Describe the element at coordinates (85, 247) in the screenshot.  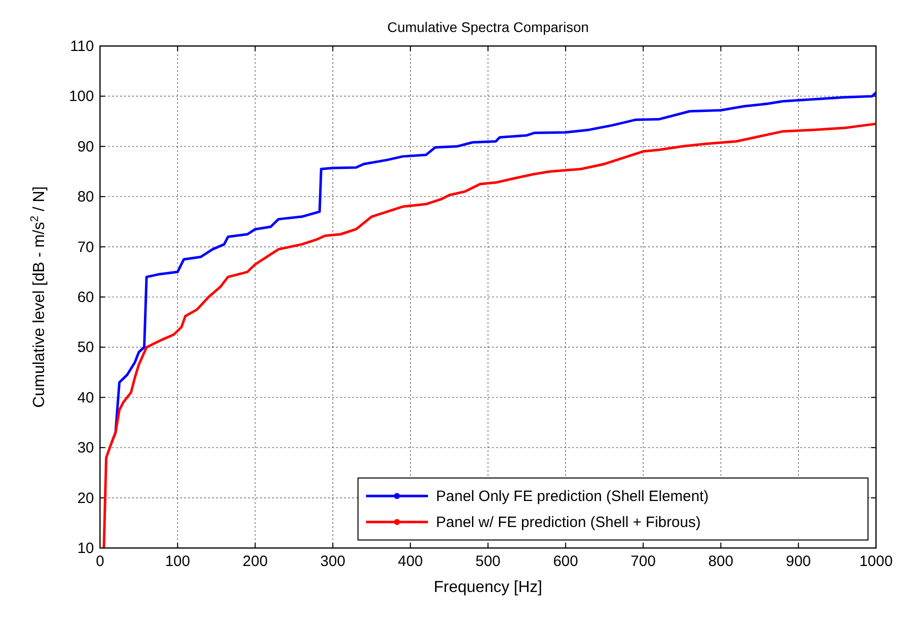
I see `y-tick-label: 70` at that location.